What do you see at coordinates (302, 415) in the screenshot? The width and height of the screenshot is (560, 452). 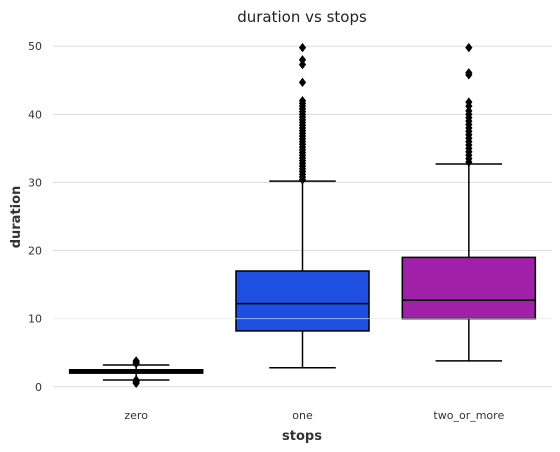 I see `x-tick-label-one: one` at bounding box center [302, 415].